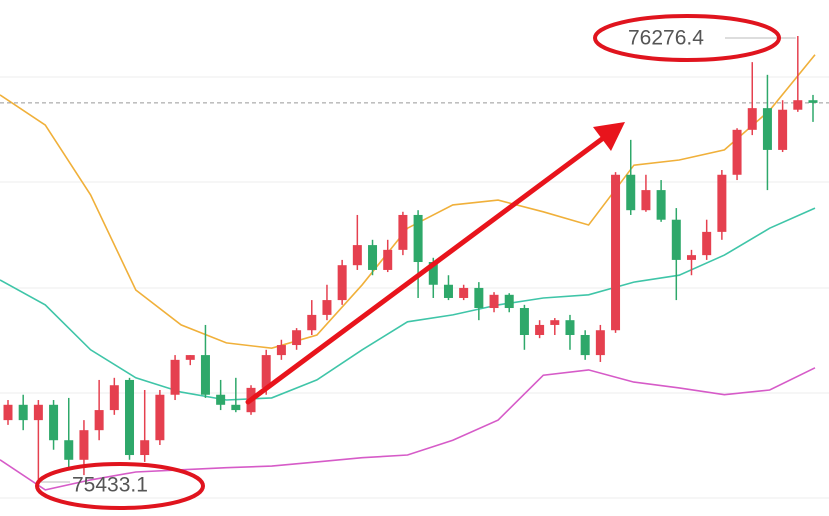 This screenshot has width=829, height=516. I want to click on high-label: 76276.4, so click(666, 38).